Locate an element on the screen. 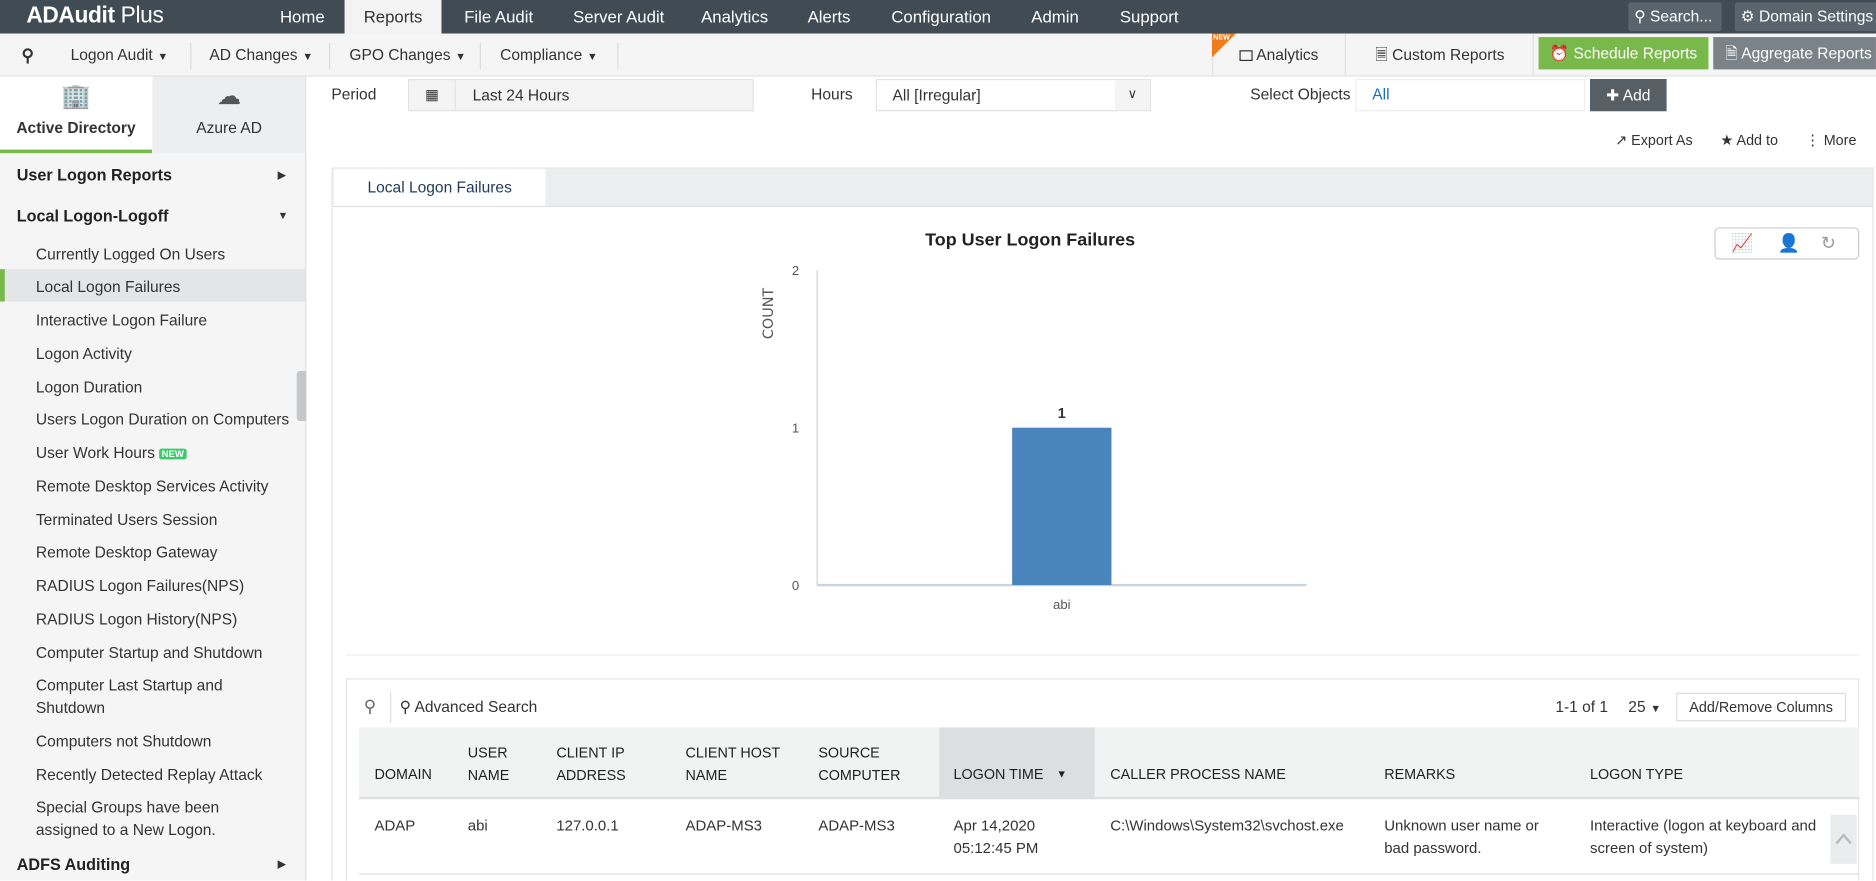  sidebar-item: Recently Detected Replay Attack is located at coordinates (149, 774).